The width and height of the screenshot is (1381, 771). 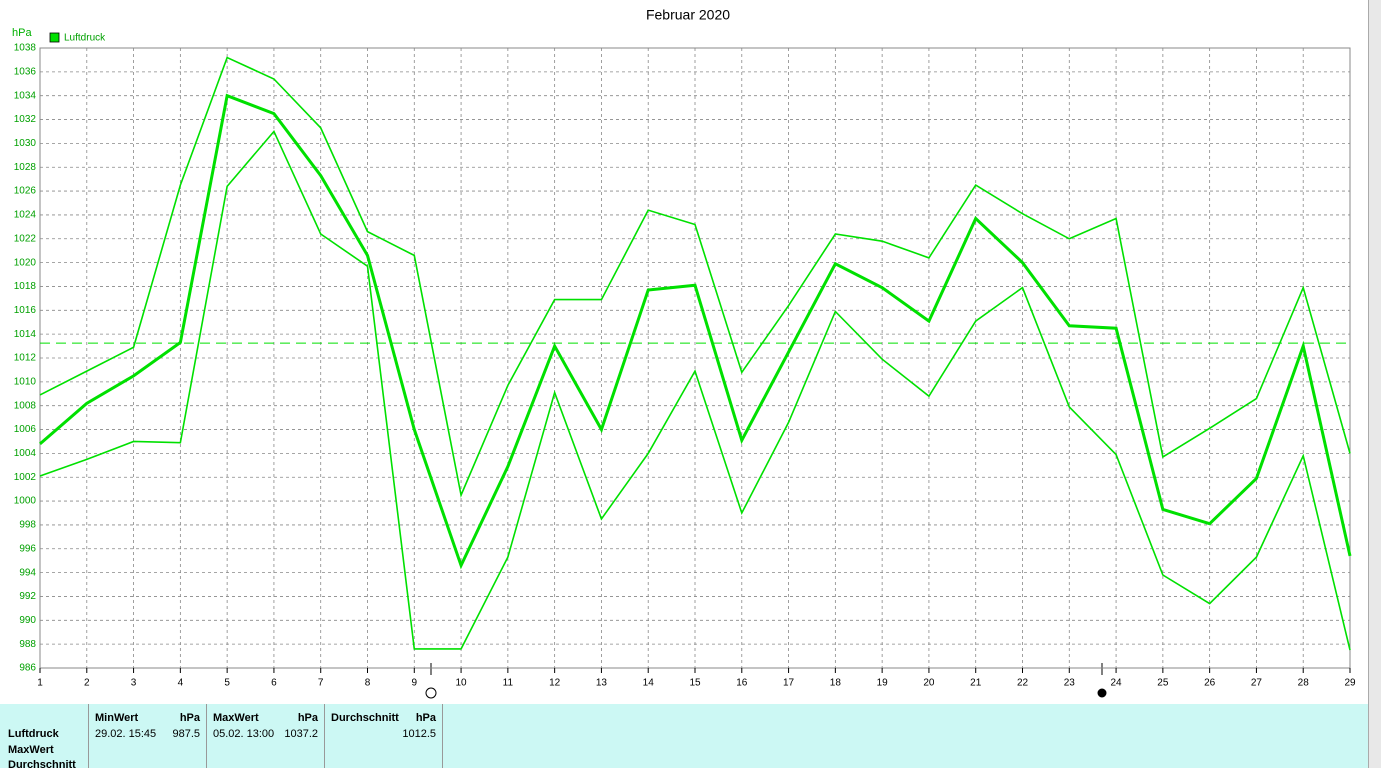 I want to click on row-label: Durchschnitt, so click(x=42, y=765).